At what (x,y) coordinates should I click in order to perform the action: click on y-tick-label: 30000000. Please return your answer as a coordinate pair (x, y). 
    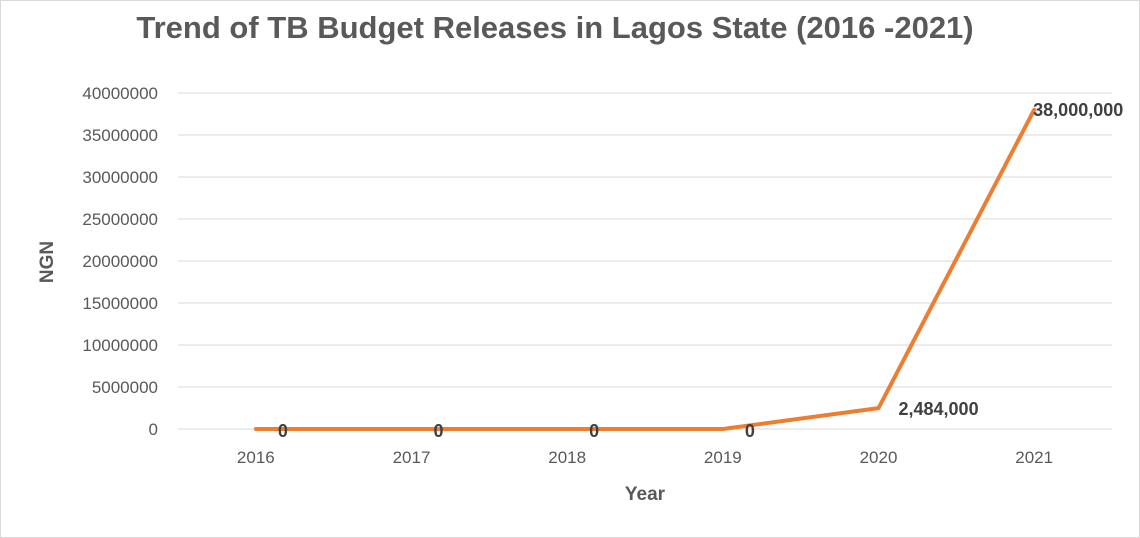
    Looking at the image, I should click on (120, 177).